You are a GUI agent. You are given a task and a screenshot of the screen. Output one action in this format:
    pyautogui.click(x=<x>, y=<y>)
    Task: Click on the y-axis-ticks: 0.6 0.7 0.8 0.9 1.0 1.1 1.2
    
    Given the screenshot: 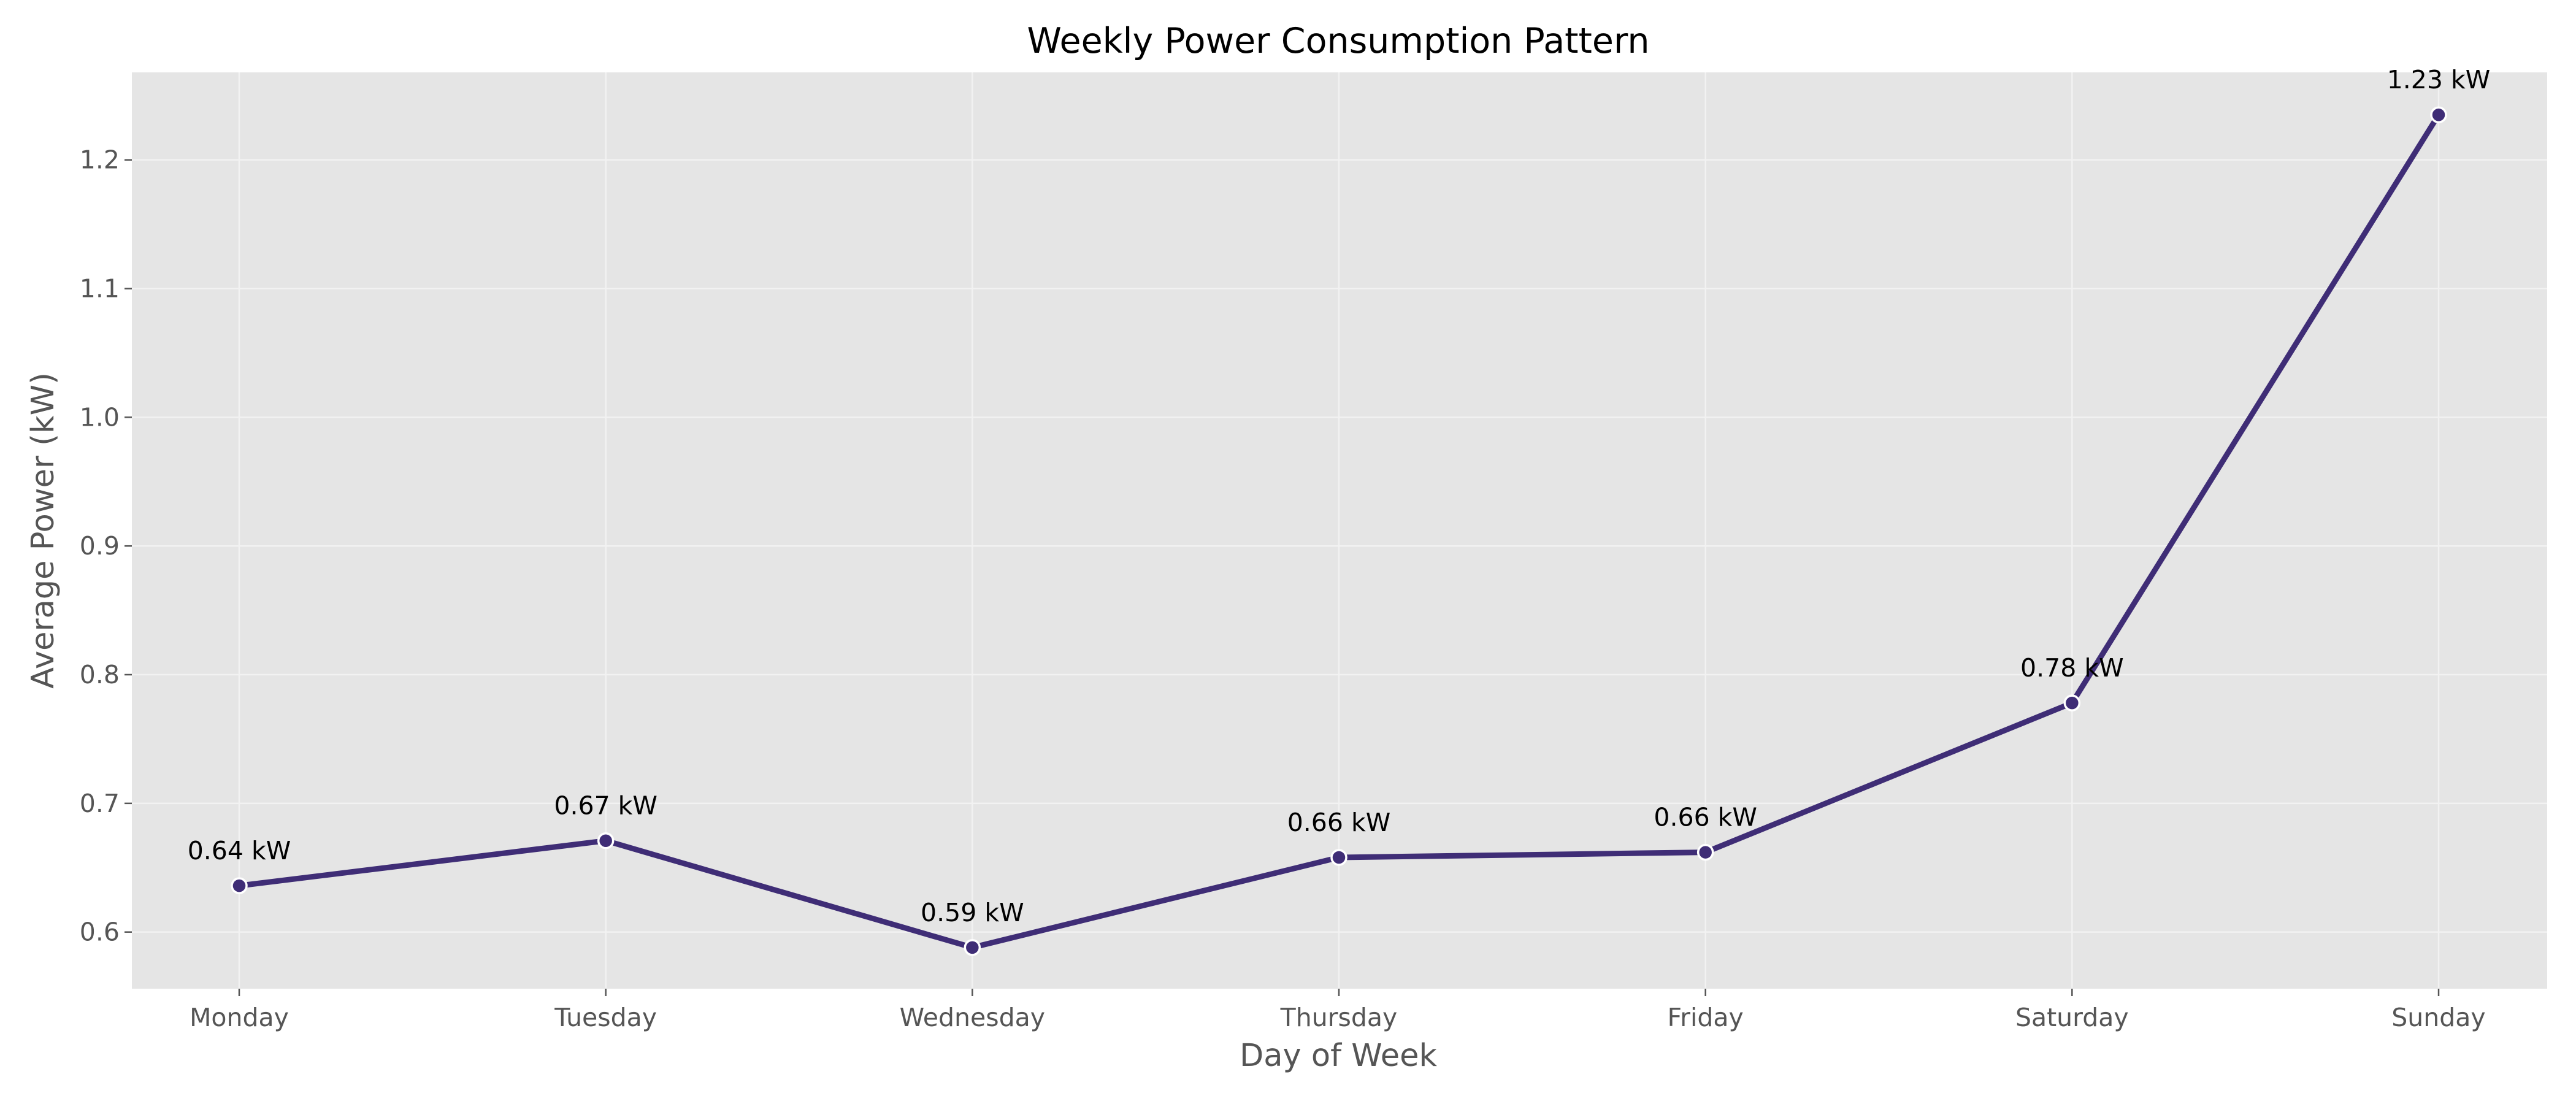 What is the action you would take?
    pyautogui.click(x=106, y=546)
    